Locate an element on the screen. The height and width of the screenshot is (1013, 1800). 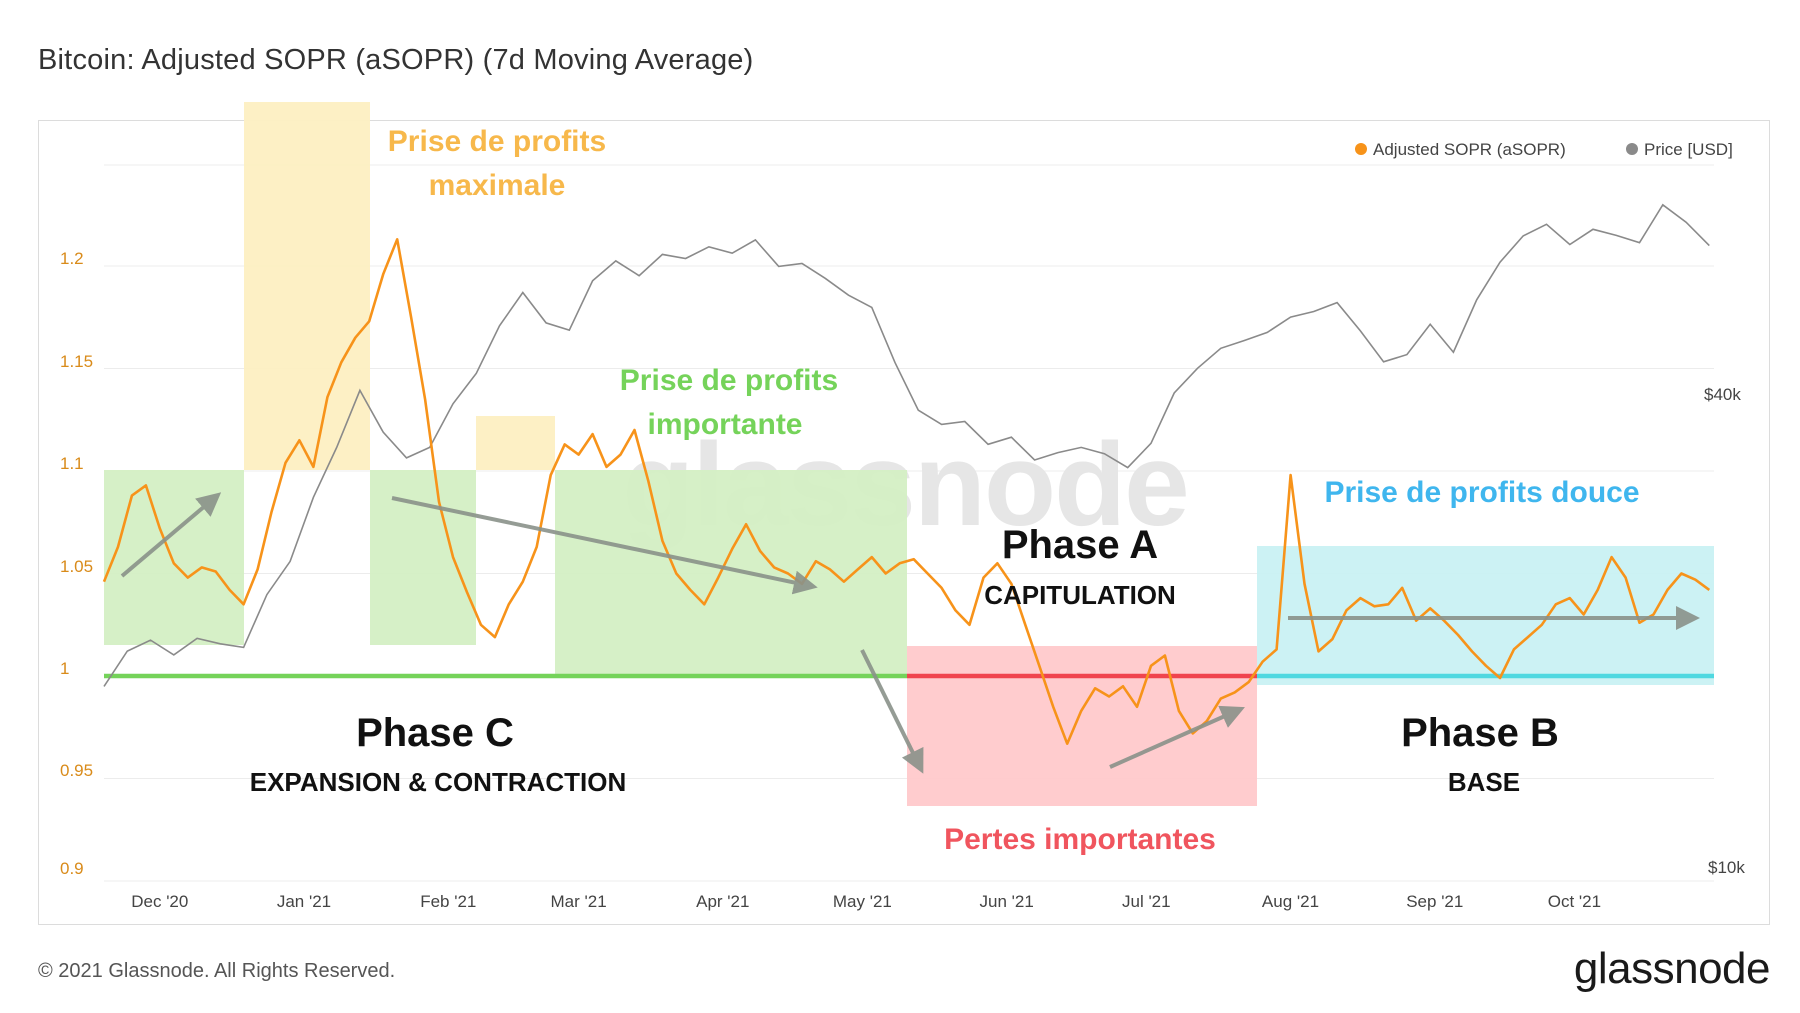
x-tick-label: Apr '21 is located at coordinates (722, 901).